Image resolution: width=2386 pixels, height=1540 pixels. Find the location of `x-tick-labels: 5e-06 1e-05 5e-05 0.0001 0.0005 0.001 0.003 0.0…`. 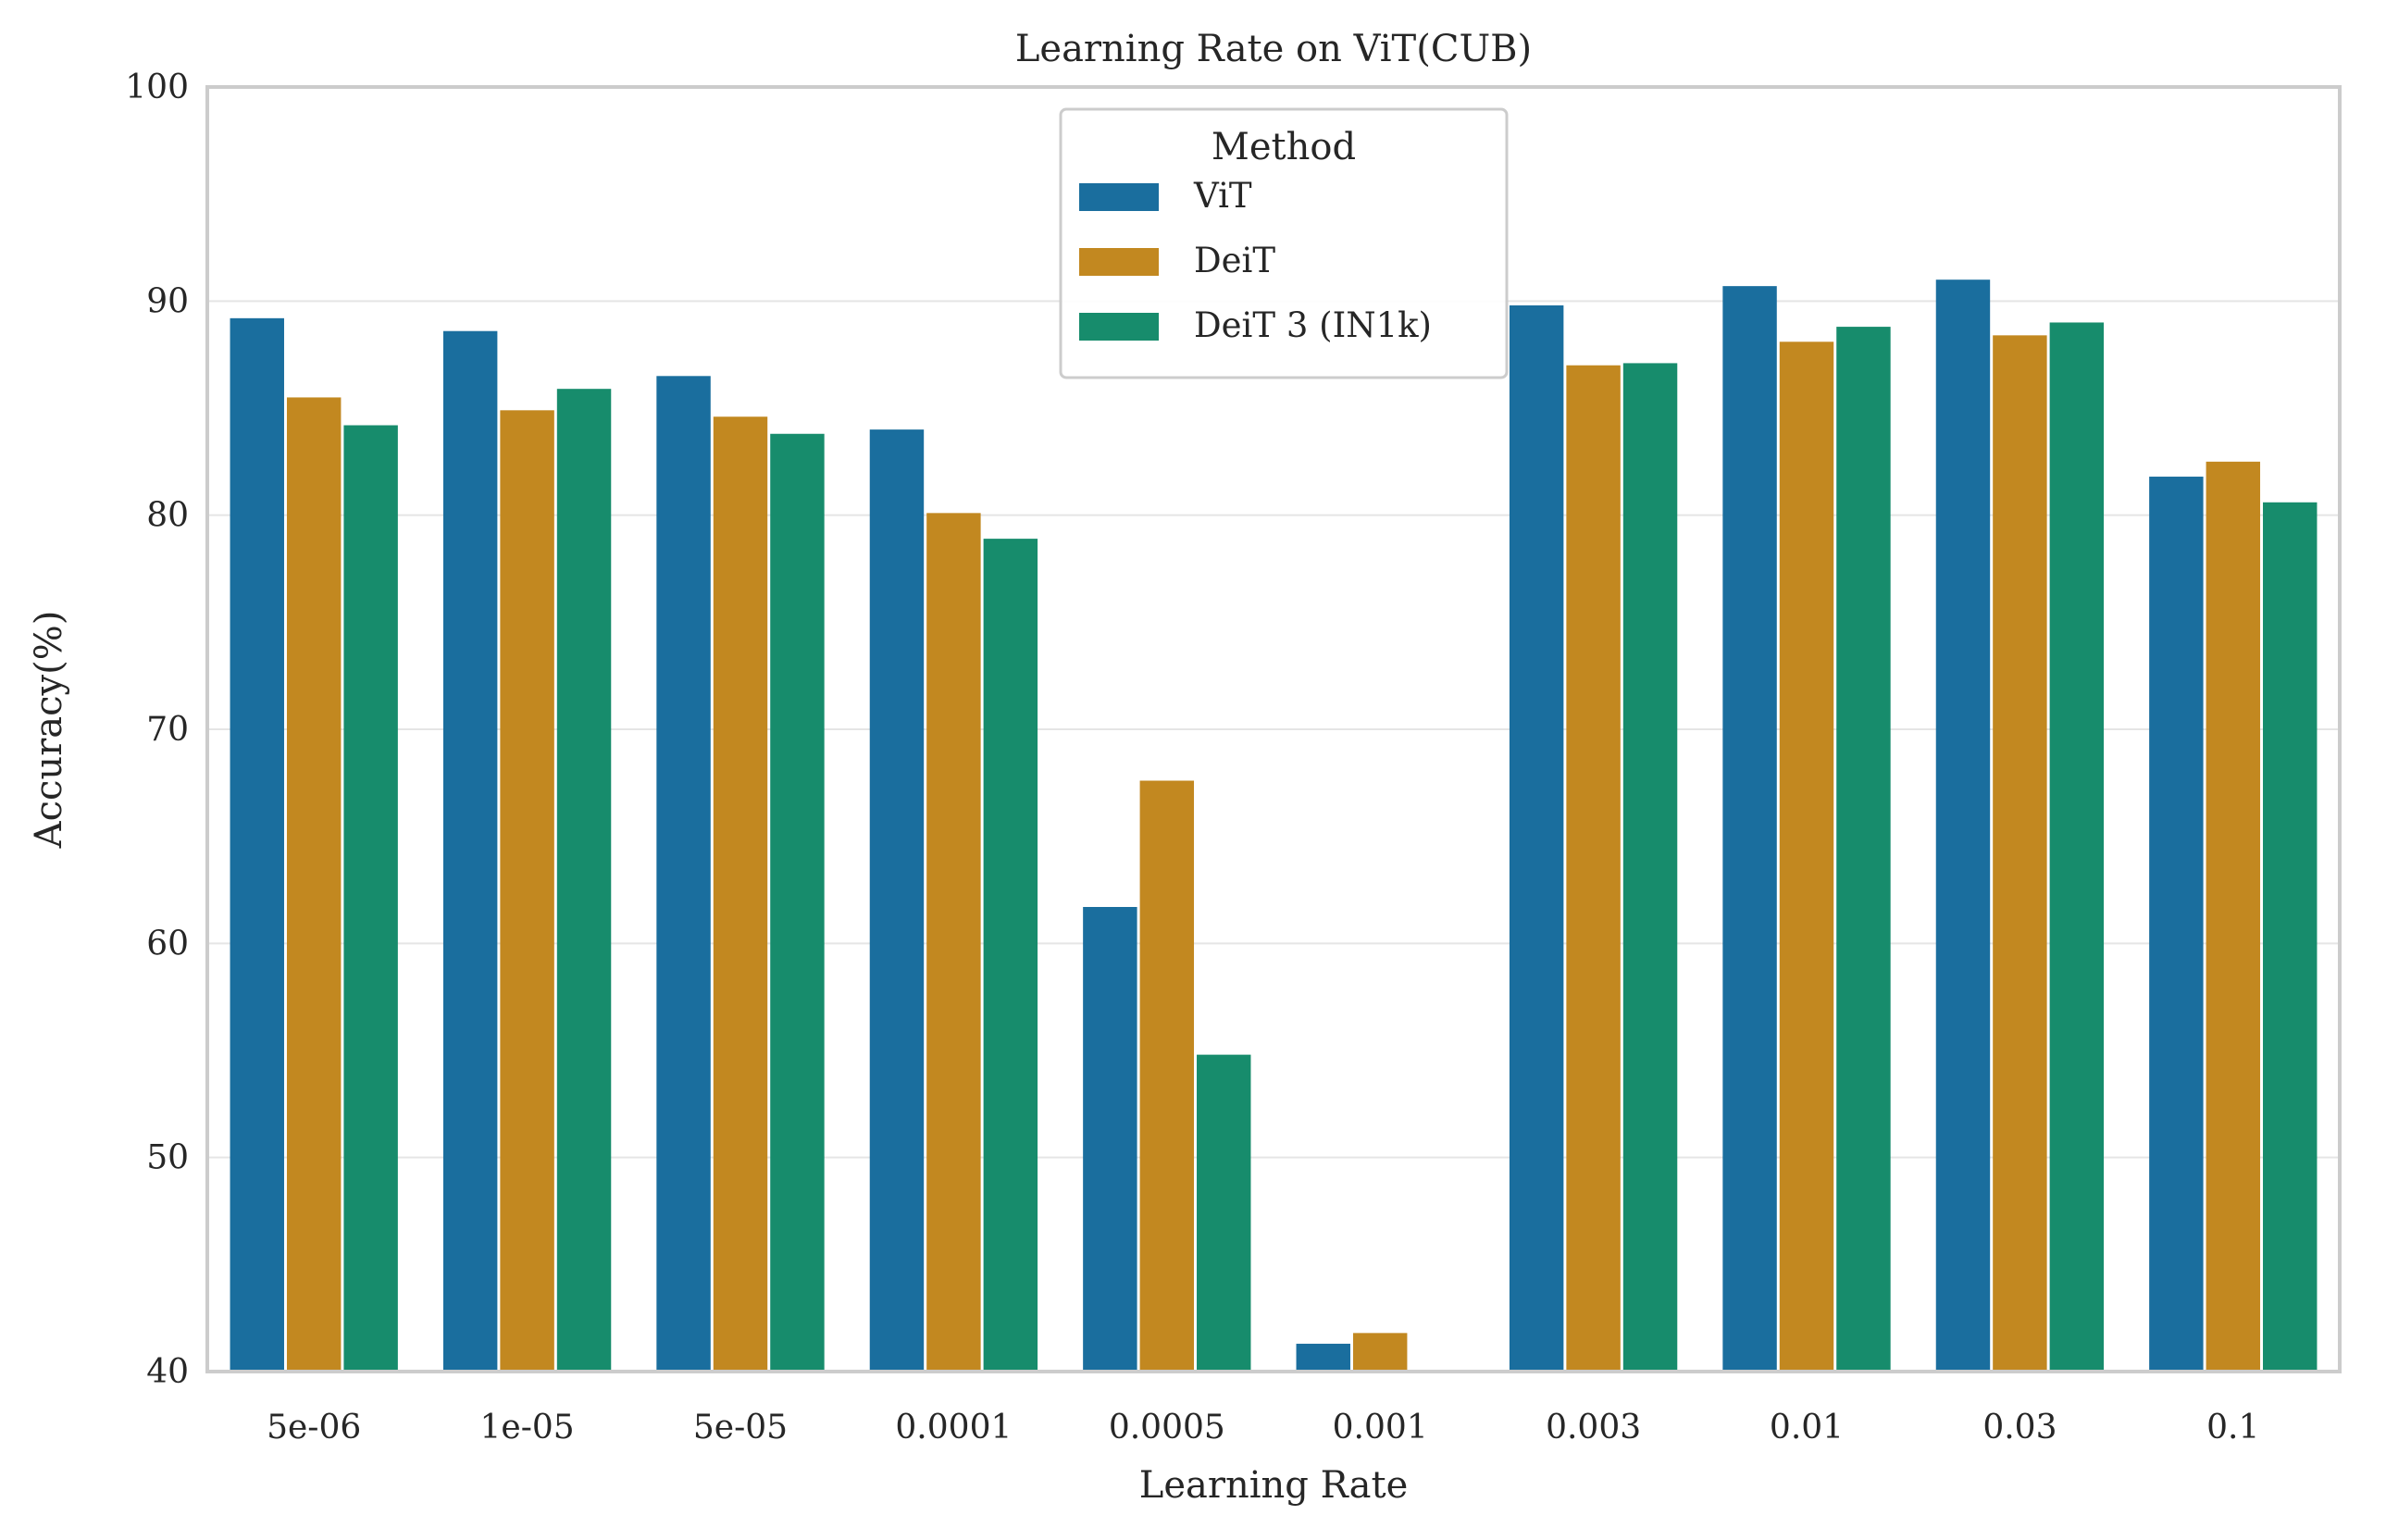

x-tick-labels: 5e-06 1e-05 5e-05 0.0001 0.0005 0.001 0.003 0.0… is located at coordinates (1263, 1428).